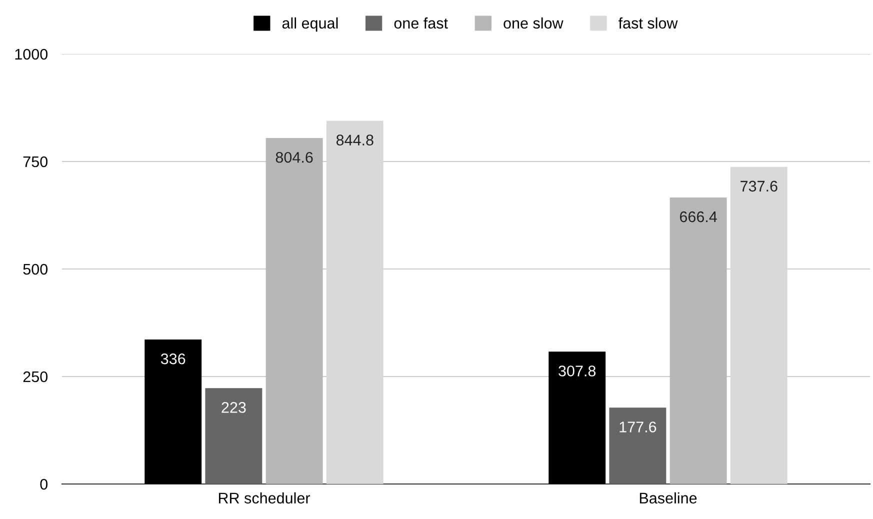 The width and height of the screenshot is (873, 519). What do you see at coordinates (35, 162) in the screenshot?
I see `y-tick-label: 750` at bounding box center [35, 162].